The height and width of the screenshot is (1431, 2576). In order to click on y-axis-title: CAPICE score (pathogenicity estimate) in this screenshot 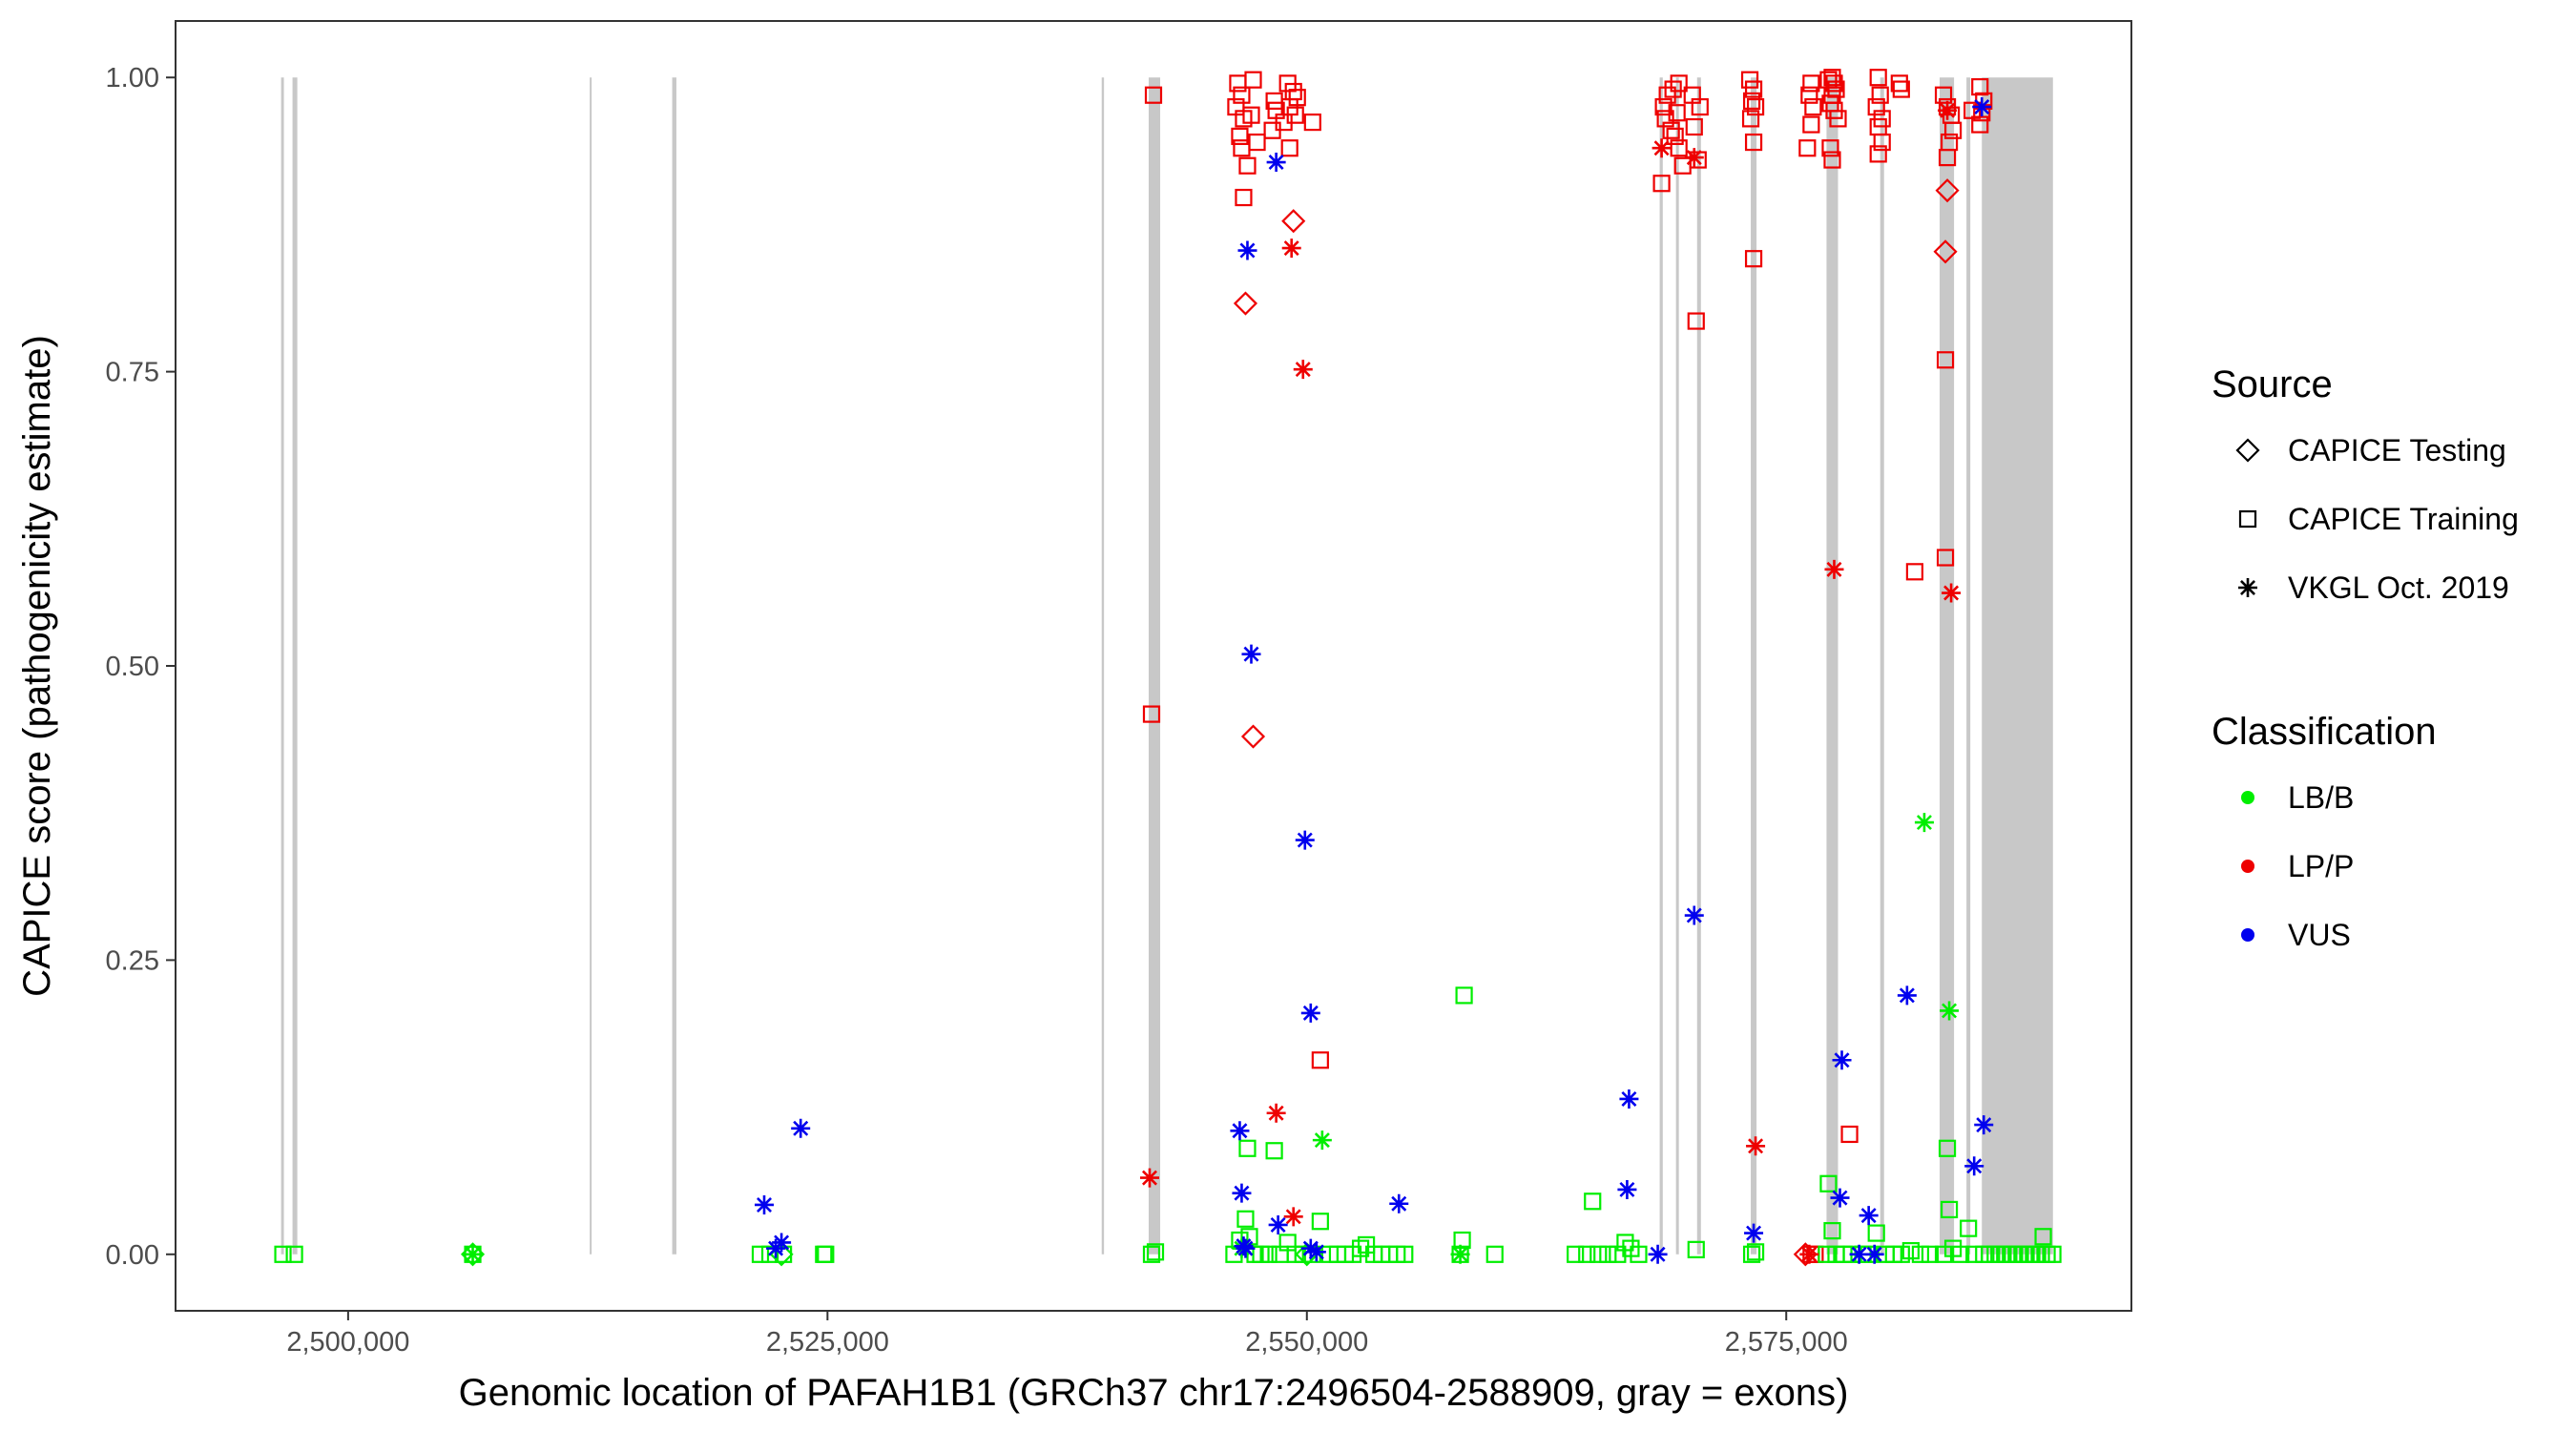, I will do `click(37, 666)`.